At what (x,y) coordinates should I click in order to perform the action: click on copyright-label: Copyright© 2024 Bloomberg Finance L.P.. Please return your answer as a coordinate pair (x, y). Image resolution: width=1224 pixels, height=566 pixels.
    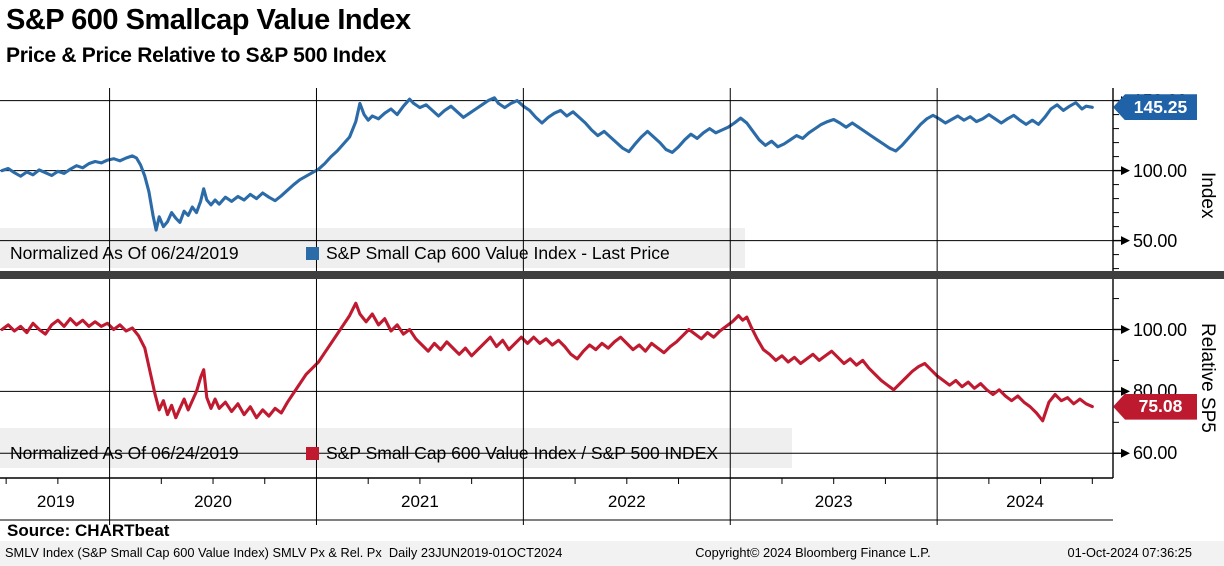
    Looking at the image, I should click on (813, 552).